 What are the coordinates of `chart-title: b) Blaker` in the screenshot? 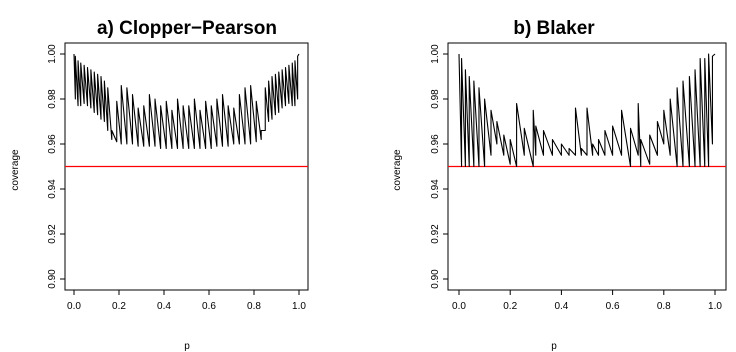 It's located at (554, 28).